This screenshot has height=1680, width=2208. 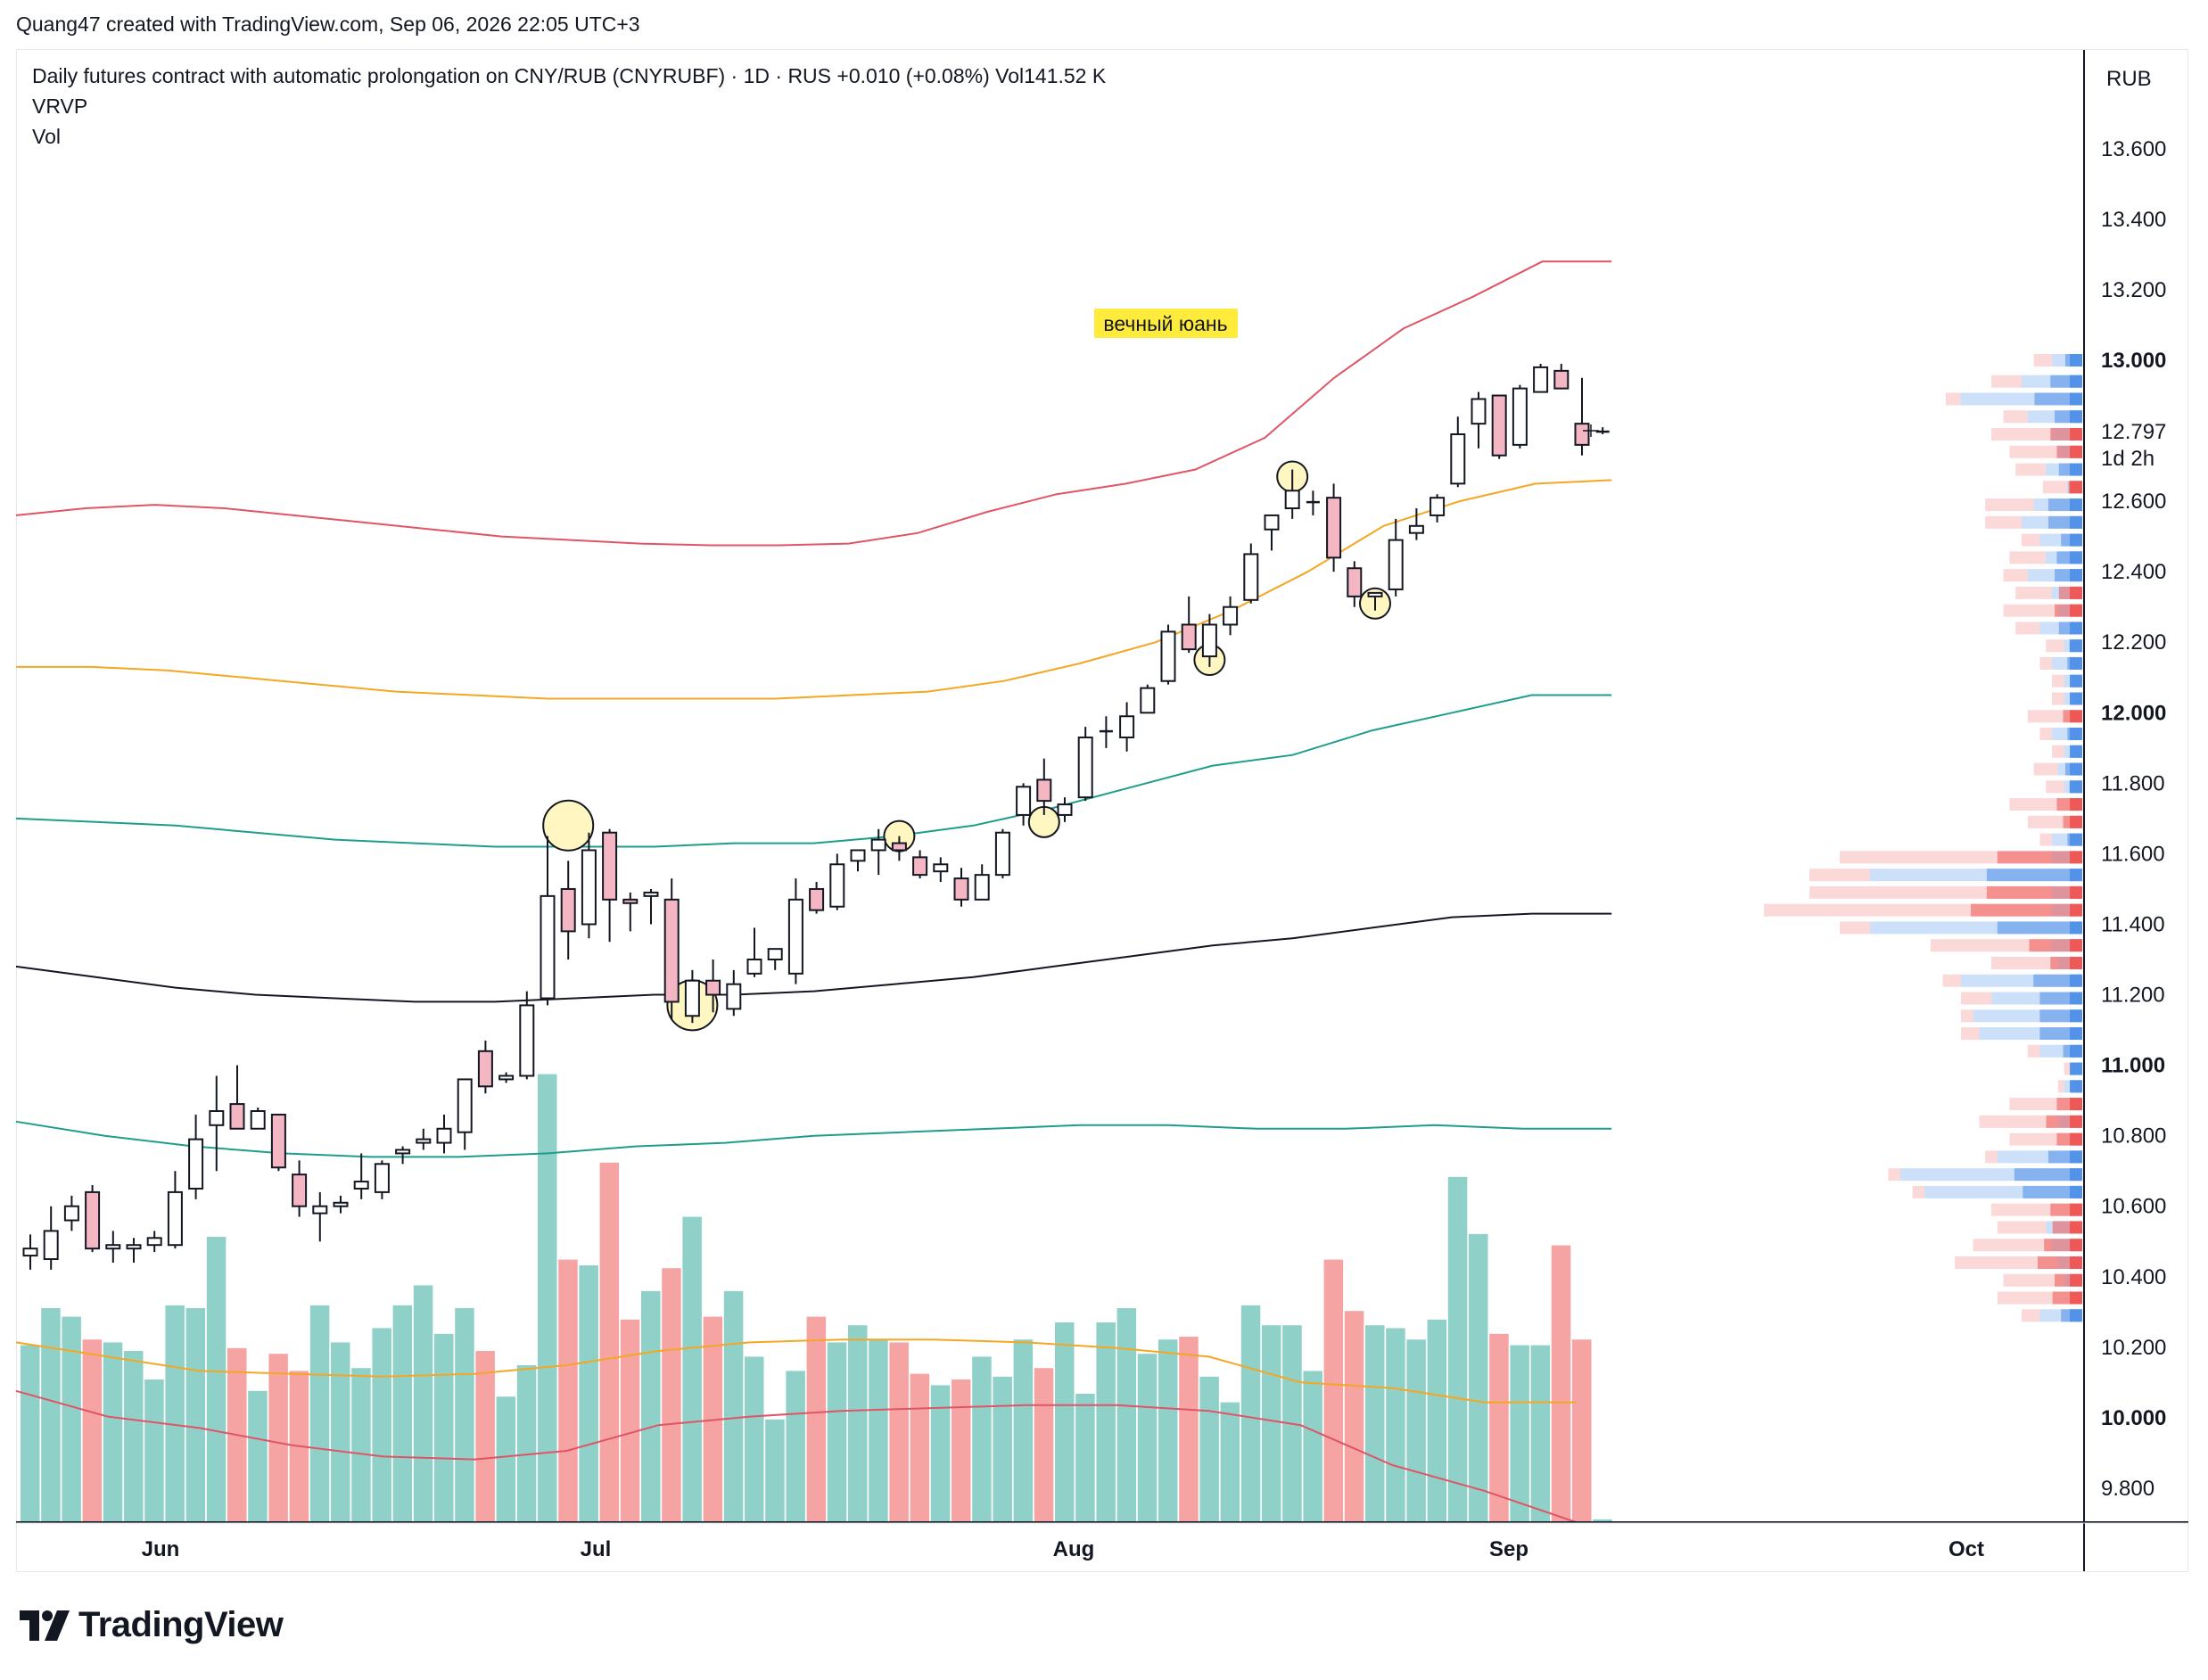 I want to click on time-axis: Jun Jul Aug Sep Oct, so click(x=1063, y=1549).